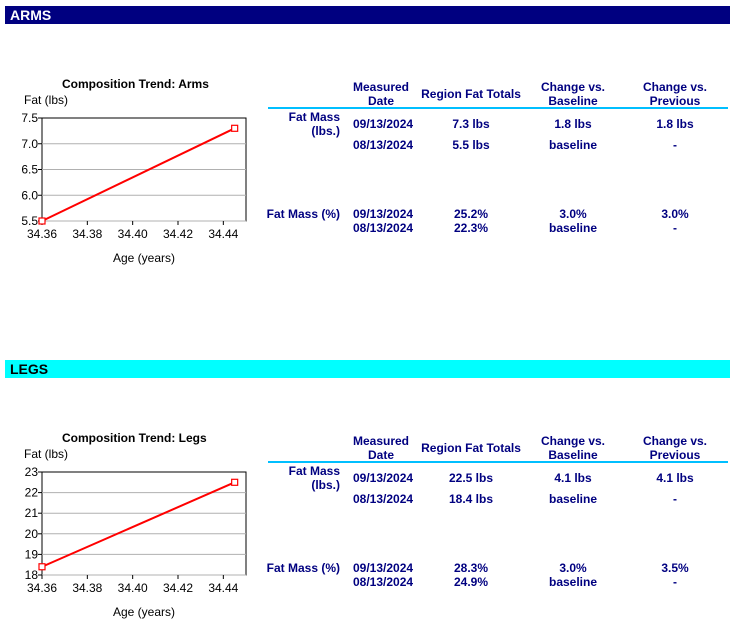 The image size is (740, 622). Describe the element at coordinates (32, 534) in the screenshot. I see `y-tick-label: 20` at that location.